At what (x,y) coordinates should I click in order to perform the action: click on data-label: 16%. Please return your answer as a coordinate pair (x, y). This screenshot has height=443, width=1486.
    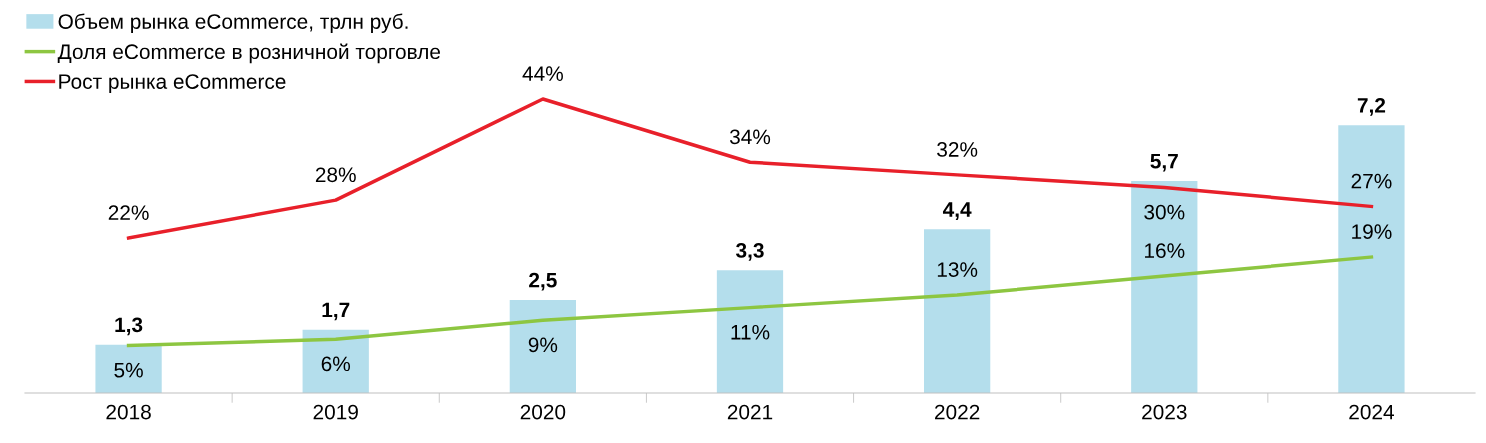
    Looking at the image, I should click on (1165, 250).